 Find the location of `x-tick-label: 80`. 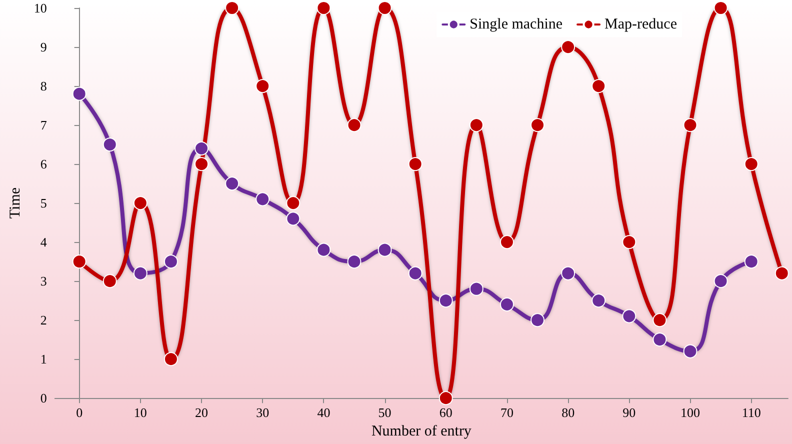

x-tick-label: 80 is located at coordinates (568, 412).